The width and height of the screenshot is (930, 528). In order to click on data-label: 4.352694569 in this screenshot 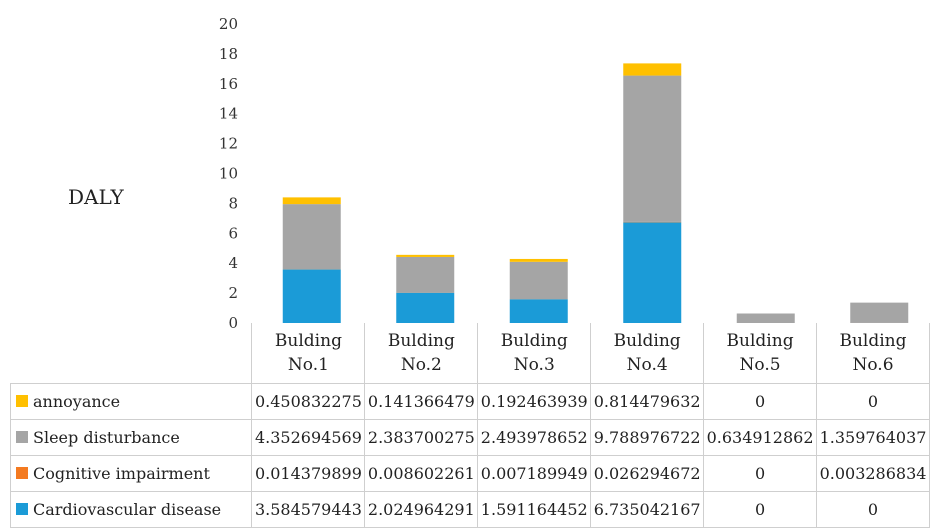, I will do `click(308, 438)`.